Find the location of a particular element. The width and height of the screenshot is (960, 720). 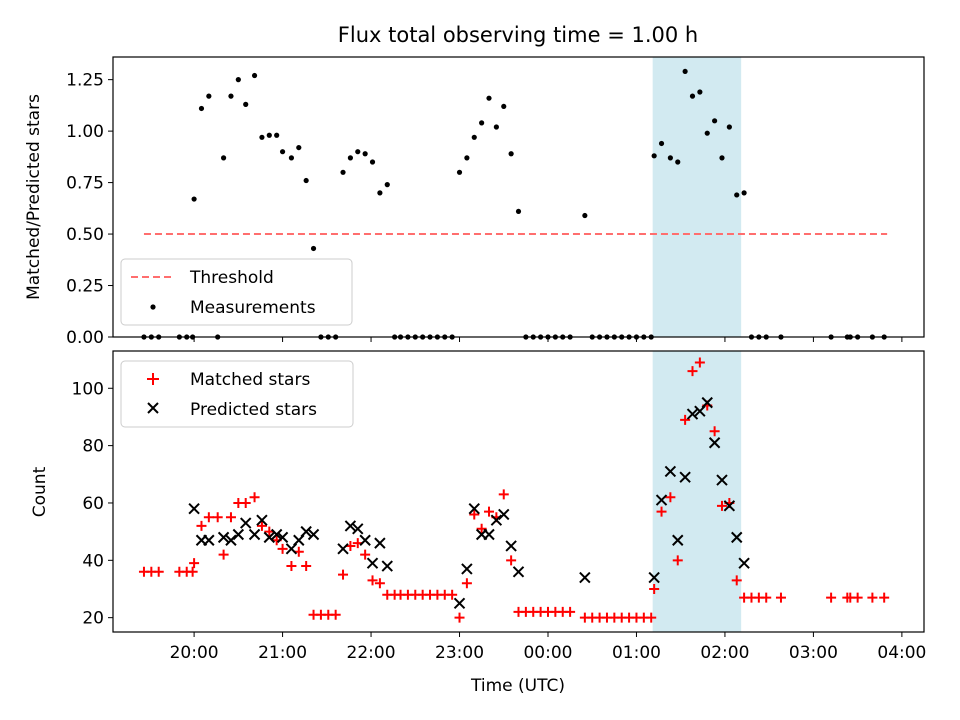

ratio-y-ticks: 0.00 0.25 0.50 0.75 1.00 1.25 is located at coordinates (89, 209).